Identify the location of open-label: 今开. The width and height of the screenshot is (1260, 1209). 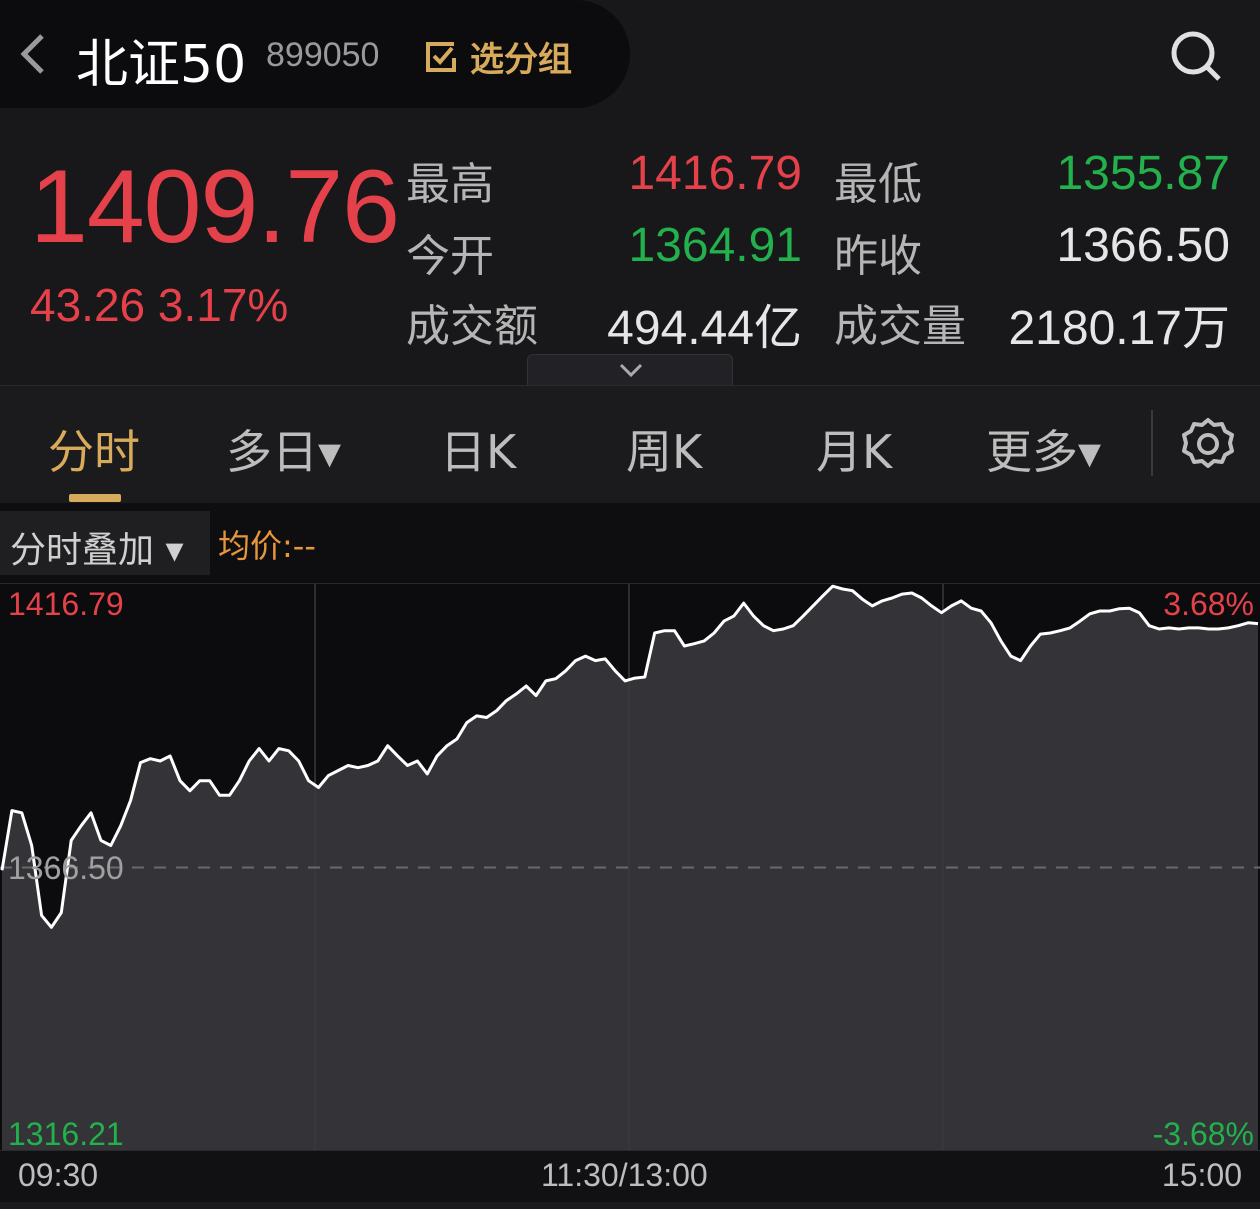
(450, 256).